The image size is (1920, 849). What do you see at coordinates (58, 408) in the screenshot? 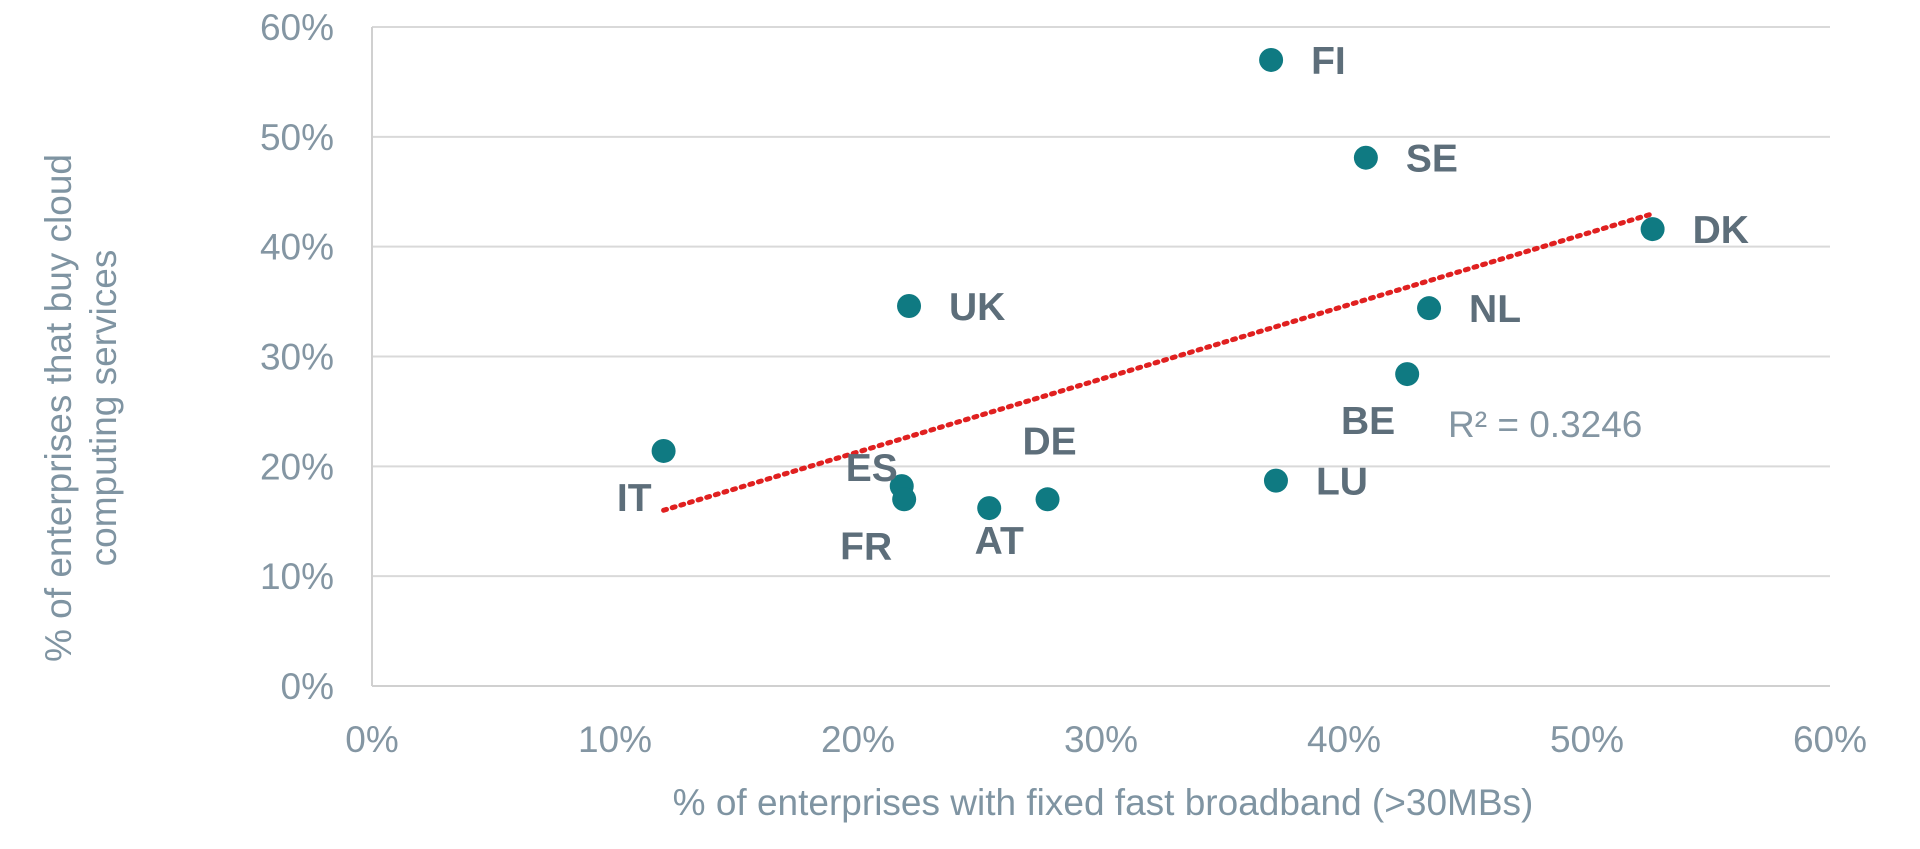
I see `y-axis-title-line-1: % of enterprises that buy cloud` at bounding box center [58, 408].